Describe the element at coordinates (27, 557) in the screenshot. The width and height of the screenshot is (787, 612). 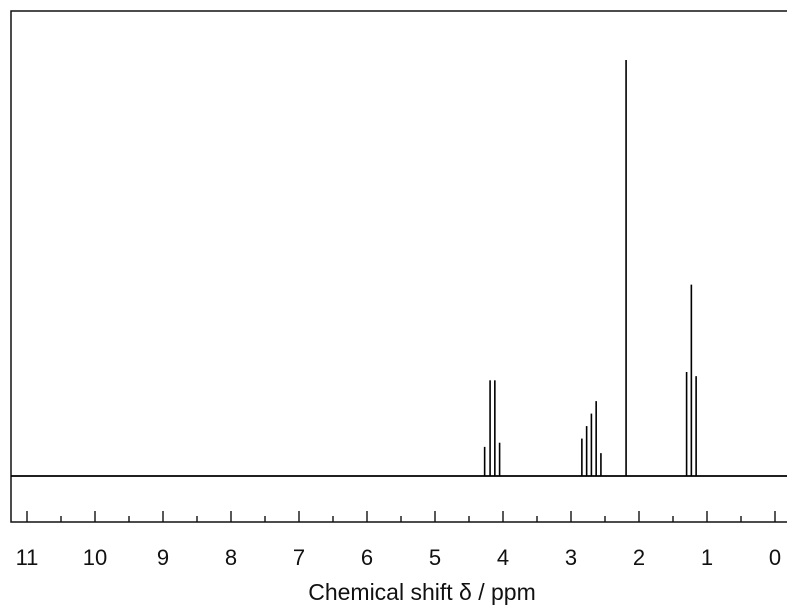
I see `x-tick-label-0: 11` at that location.